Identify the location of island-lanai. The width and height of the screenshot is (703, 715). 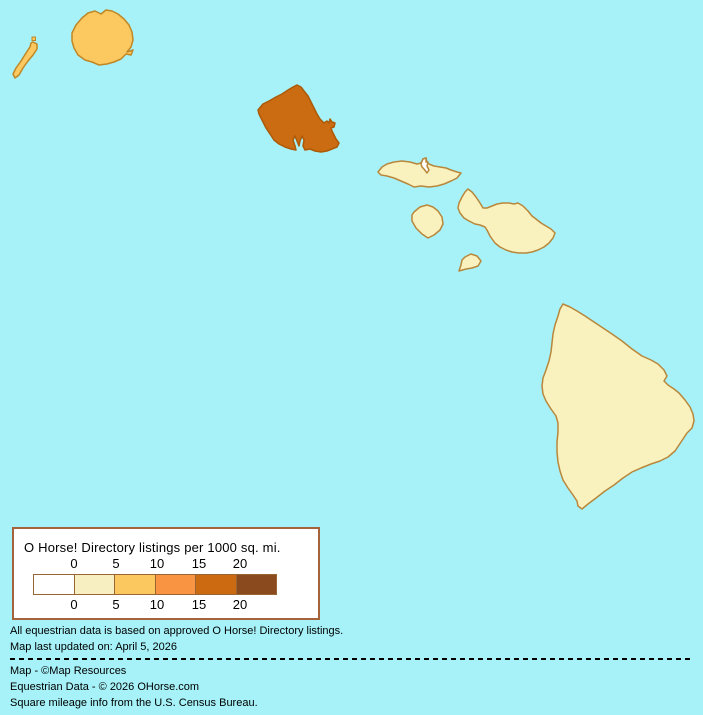
(427, 221).